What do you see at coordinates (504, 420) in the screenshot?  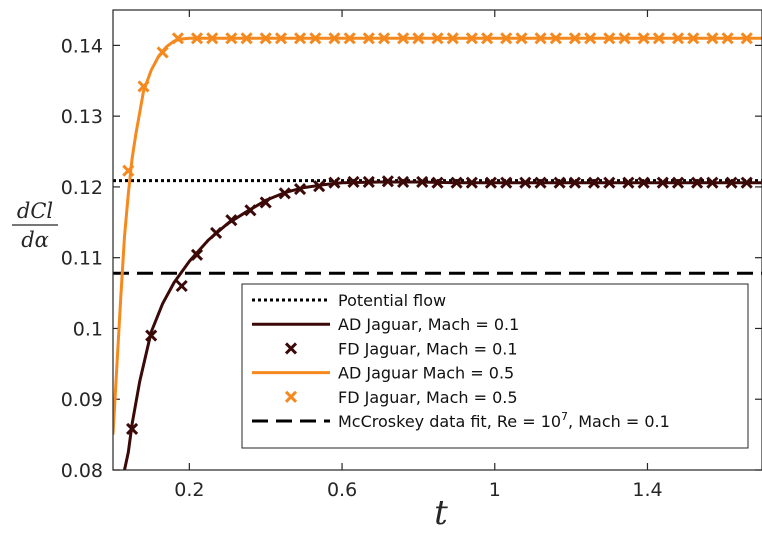 I see `legend-label: McCroskey data fit, Re = 107, Mach = 0.1` at bounding box center [504, 420].